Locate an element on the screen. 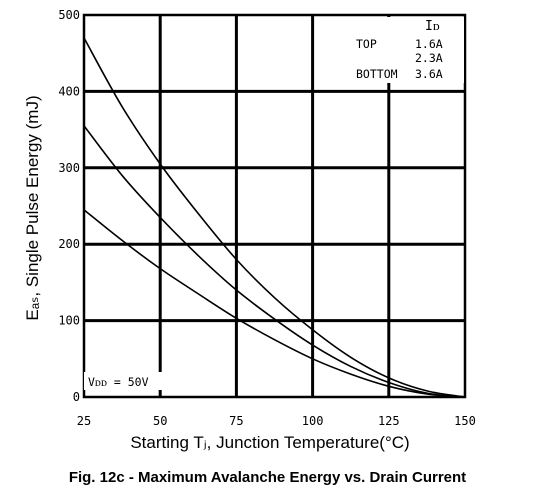 Image resolution: width=535 pixels, height=501 pixels. y-tick-label: 300 is located at coordinates (69, 168).